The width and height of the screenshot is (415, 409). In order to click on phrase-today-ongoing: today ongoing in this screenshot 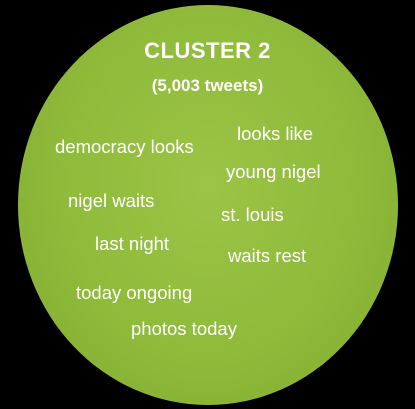, I will do `click(134, 292)`.